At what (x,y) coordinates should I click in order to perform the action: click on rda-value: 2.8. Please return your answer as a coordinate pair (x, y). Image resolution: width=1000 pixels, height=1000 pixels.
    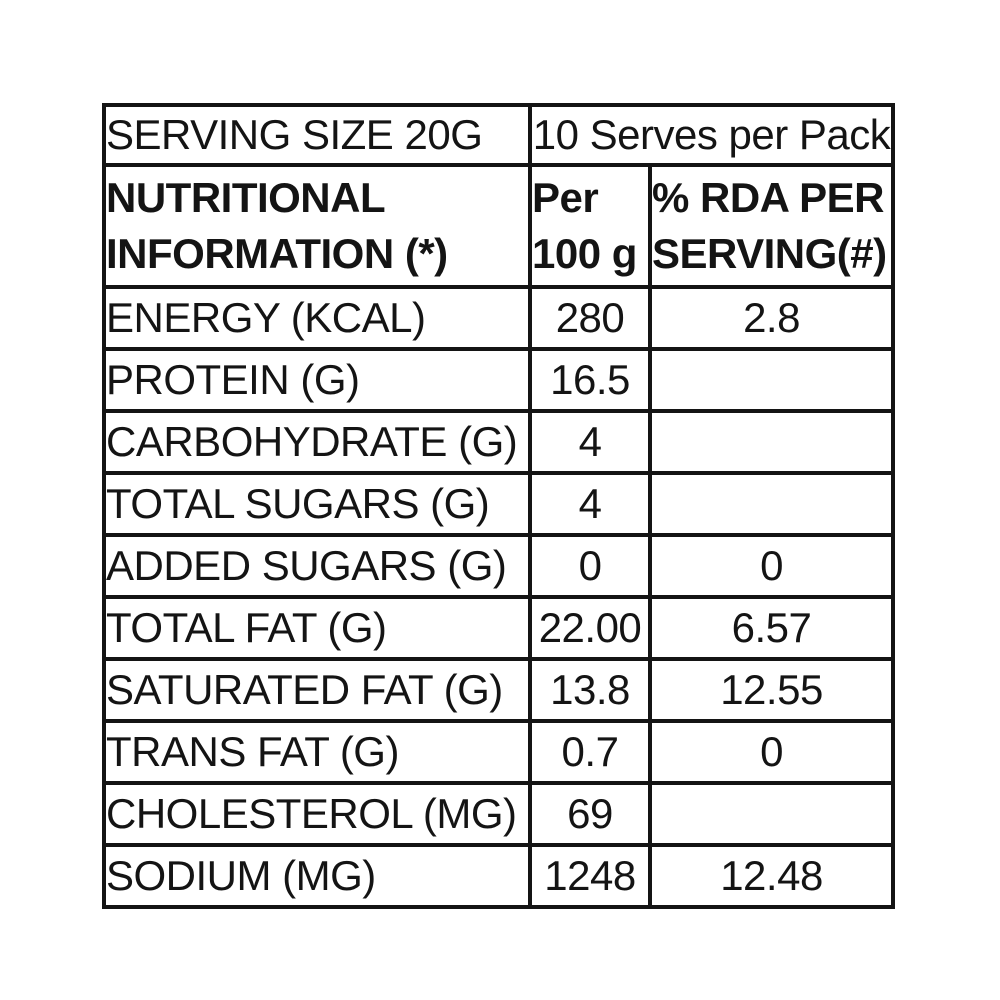
    Looking at the image, I should click on (771, 318).